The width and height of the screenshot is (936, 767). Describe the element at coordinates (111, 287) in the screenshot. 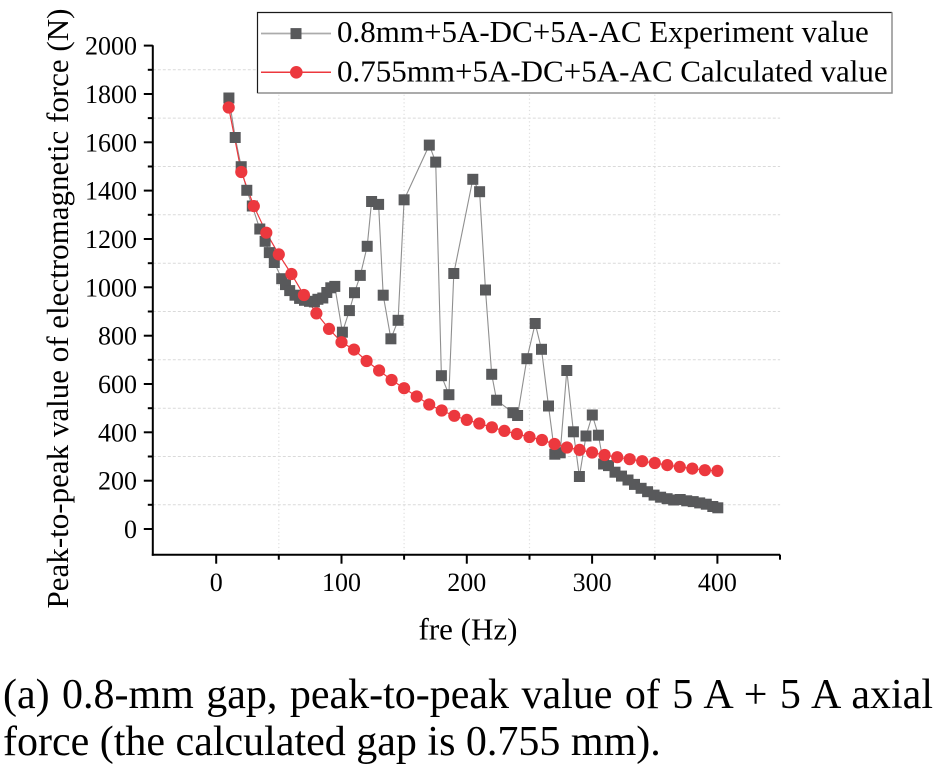

I see `svg-text: 1000` at that location.